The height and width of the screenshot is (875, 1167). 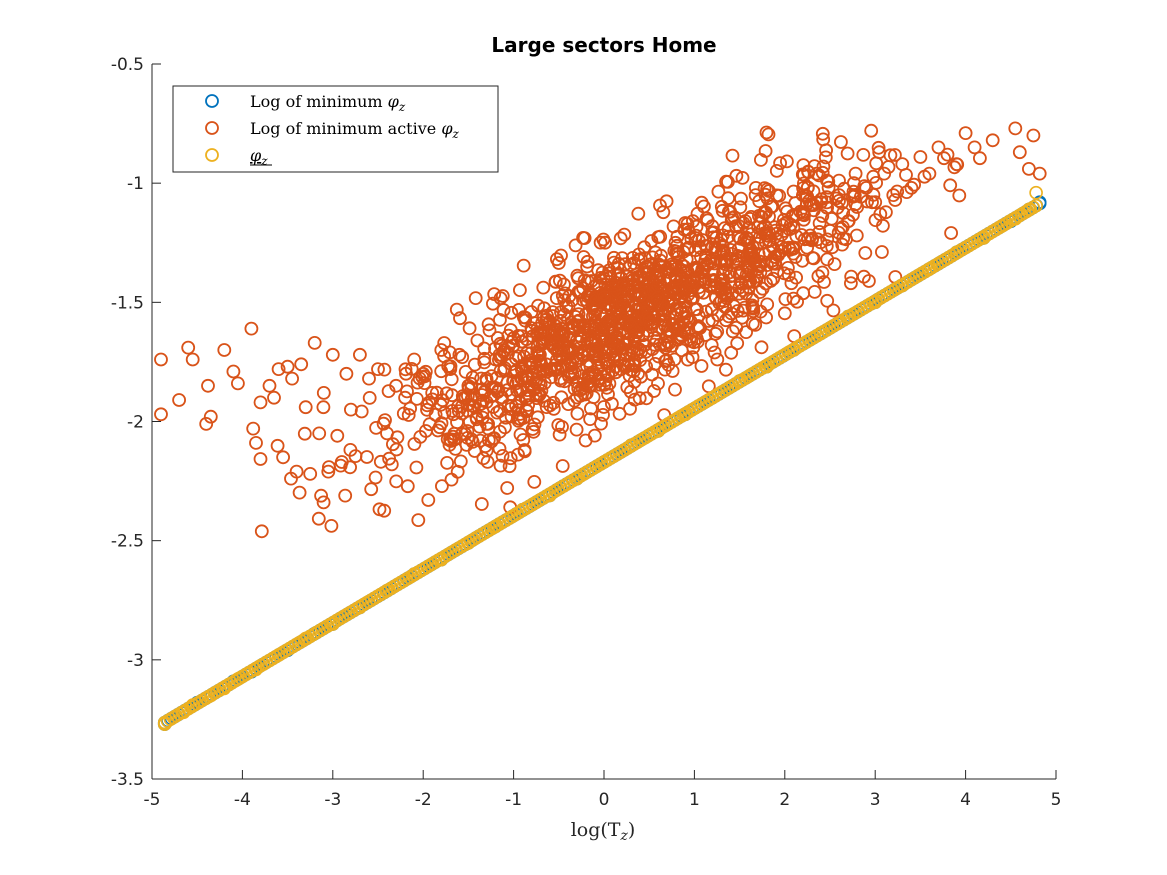 I want to click on chart-title: Large sectors Home, so click(x=603, y=45).